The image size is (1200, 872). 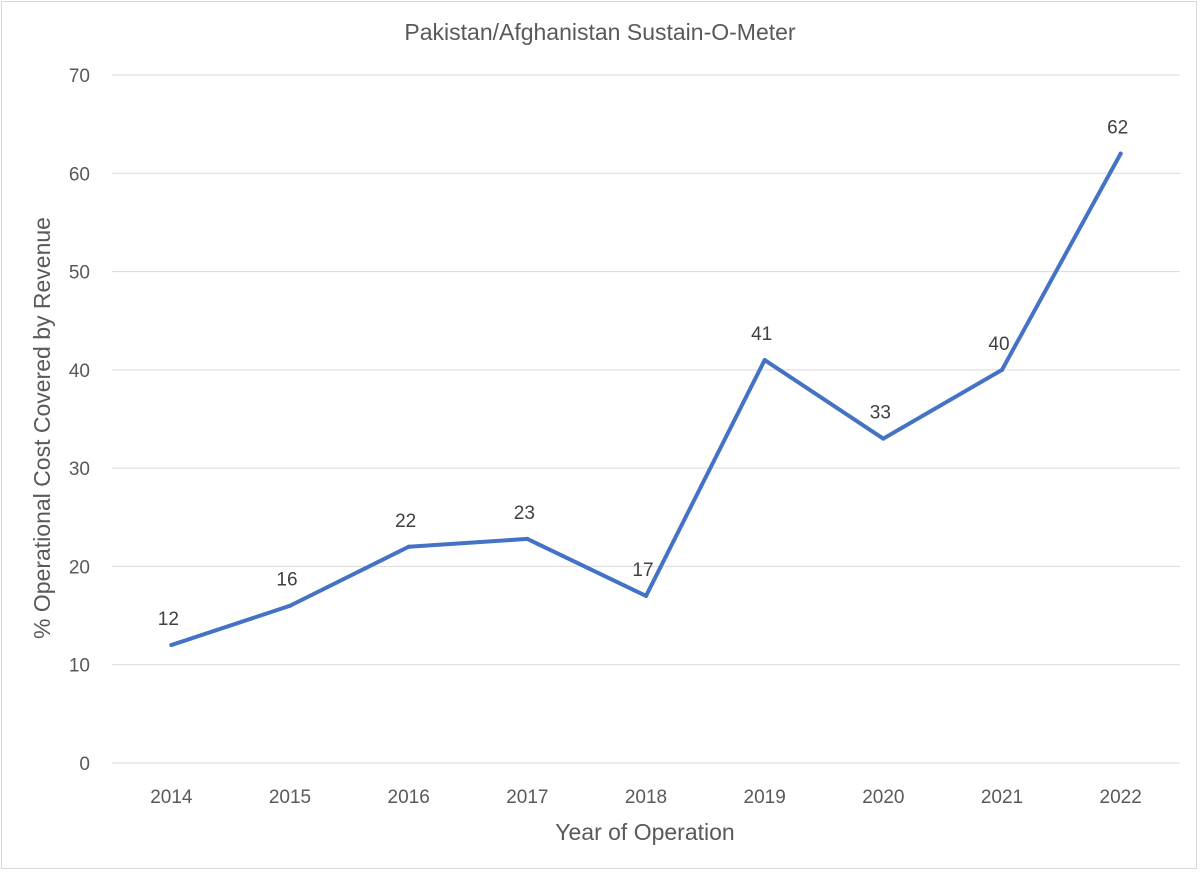 I want to click on data-label: 40, so click(x=998, y=344).